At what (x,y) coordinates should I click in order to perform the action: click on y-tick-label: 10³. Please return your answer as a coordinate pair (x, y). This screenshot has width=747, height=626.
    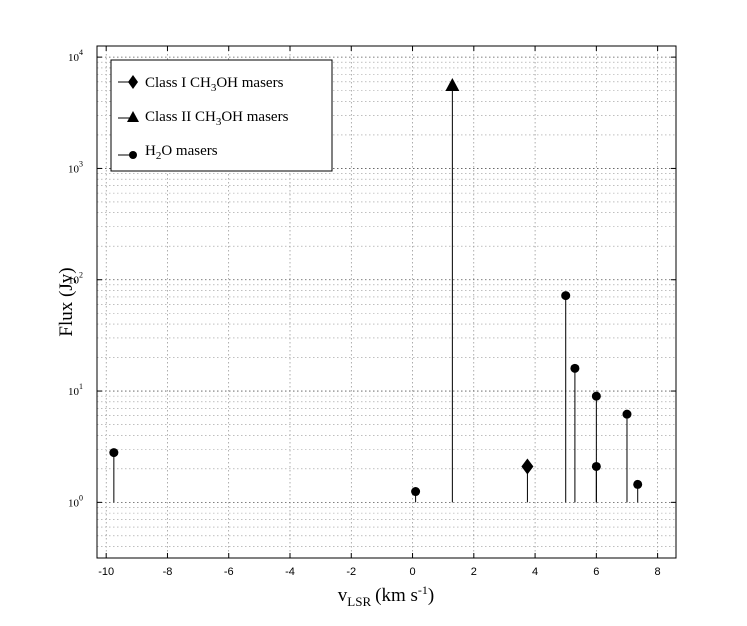
    Looking at the image, I should click on (75, 167).